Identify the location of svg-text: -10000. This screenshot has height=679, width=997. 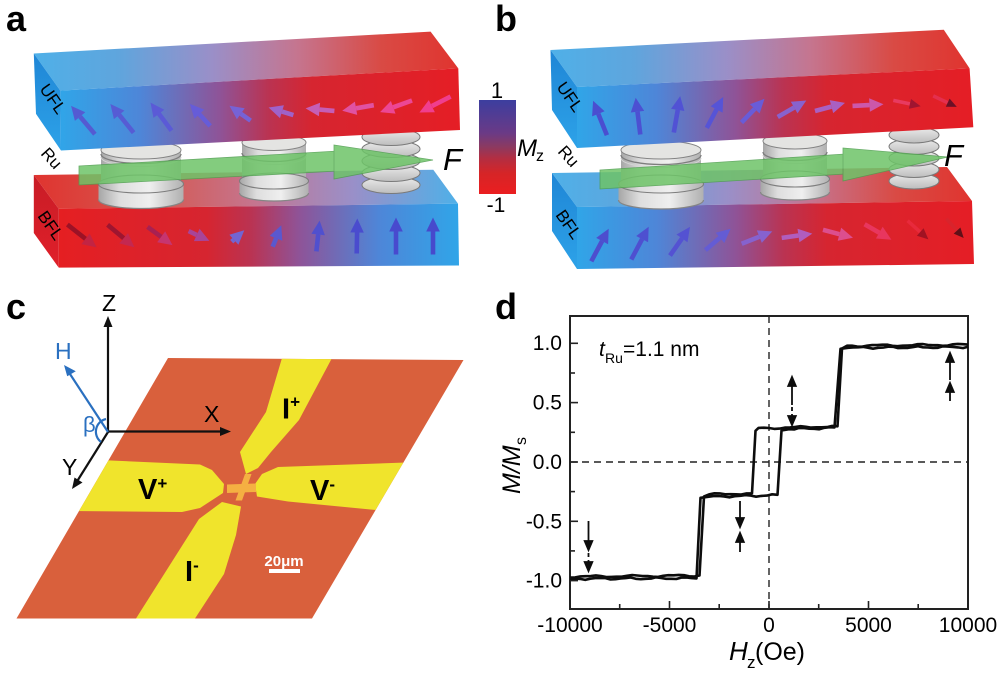
(569, 625).